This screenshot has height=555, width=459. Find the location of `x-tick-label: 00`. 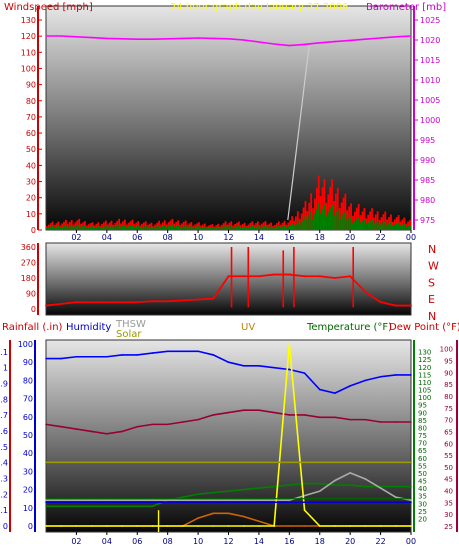

x-tick-label: 00 is located at coordinates (411, 541).